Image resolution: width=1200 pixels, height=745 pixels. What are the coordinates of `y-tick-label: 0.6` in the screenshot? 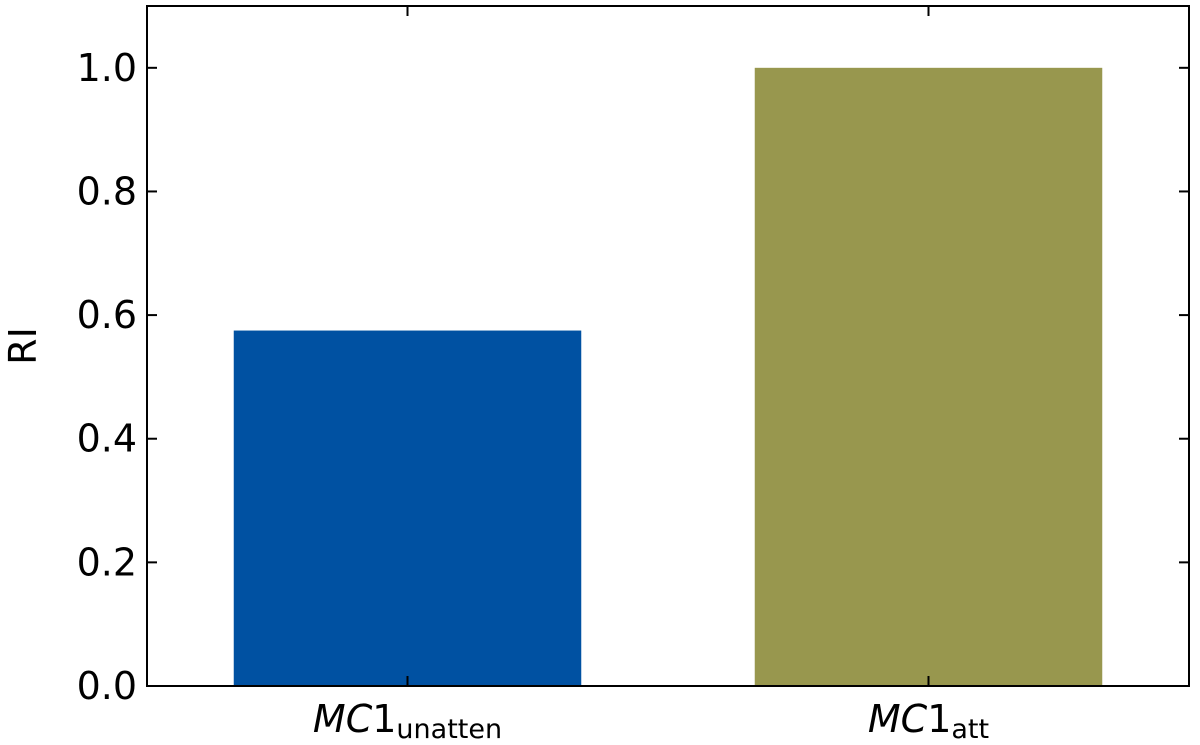 It's located at (107, 315).